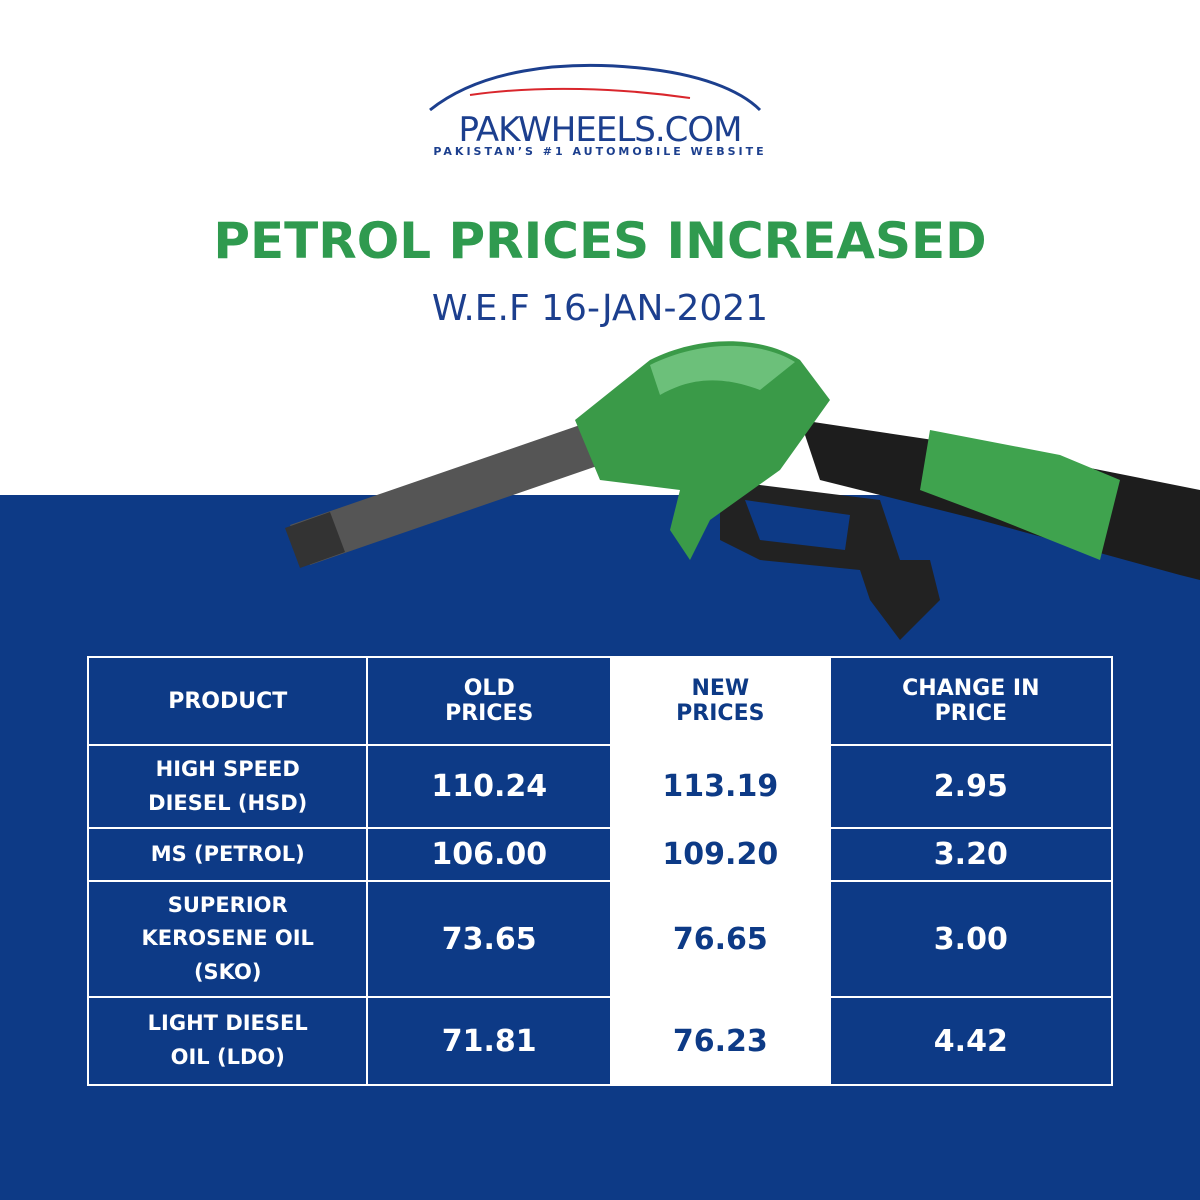 This screenshot has width=1200, height=1200. I want to click on price-cell: 110.24, so click(489, 786).